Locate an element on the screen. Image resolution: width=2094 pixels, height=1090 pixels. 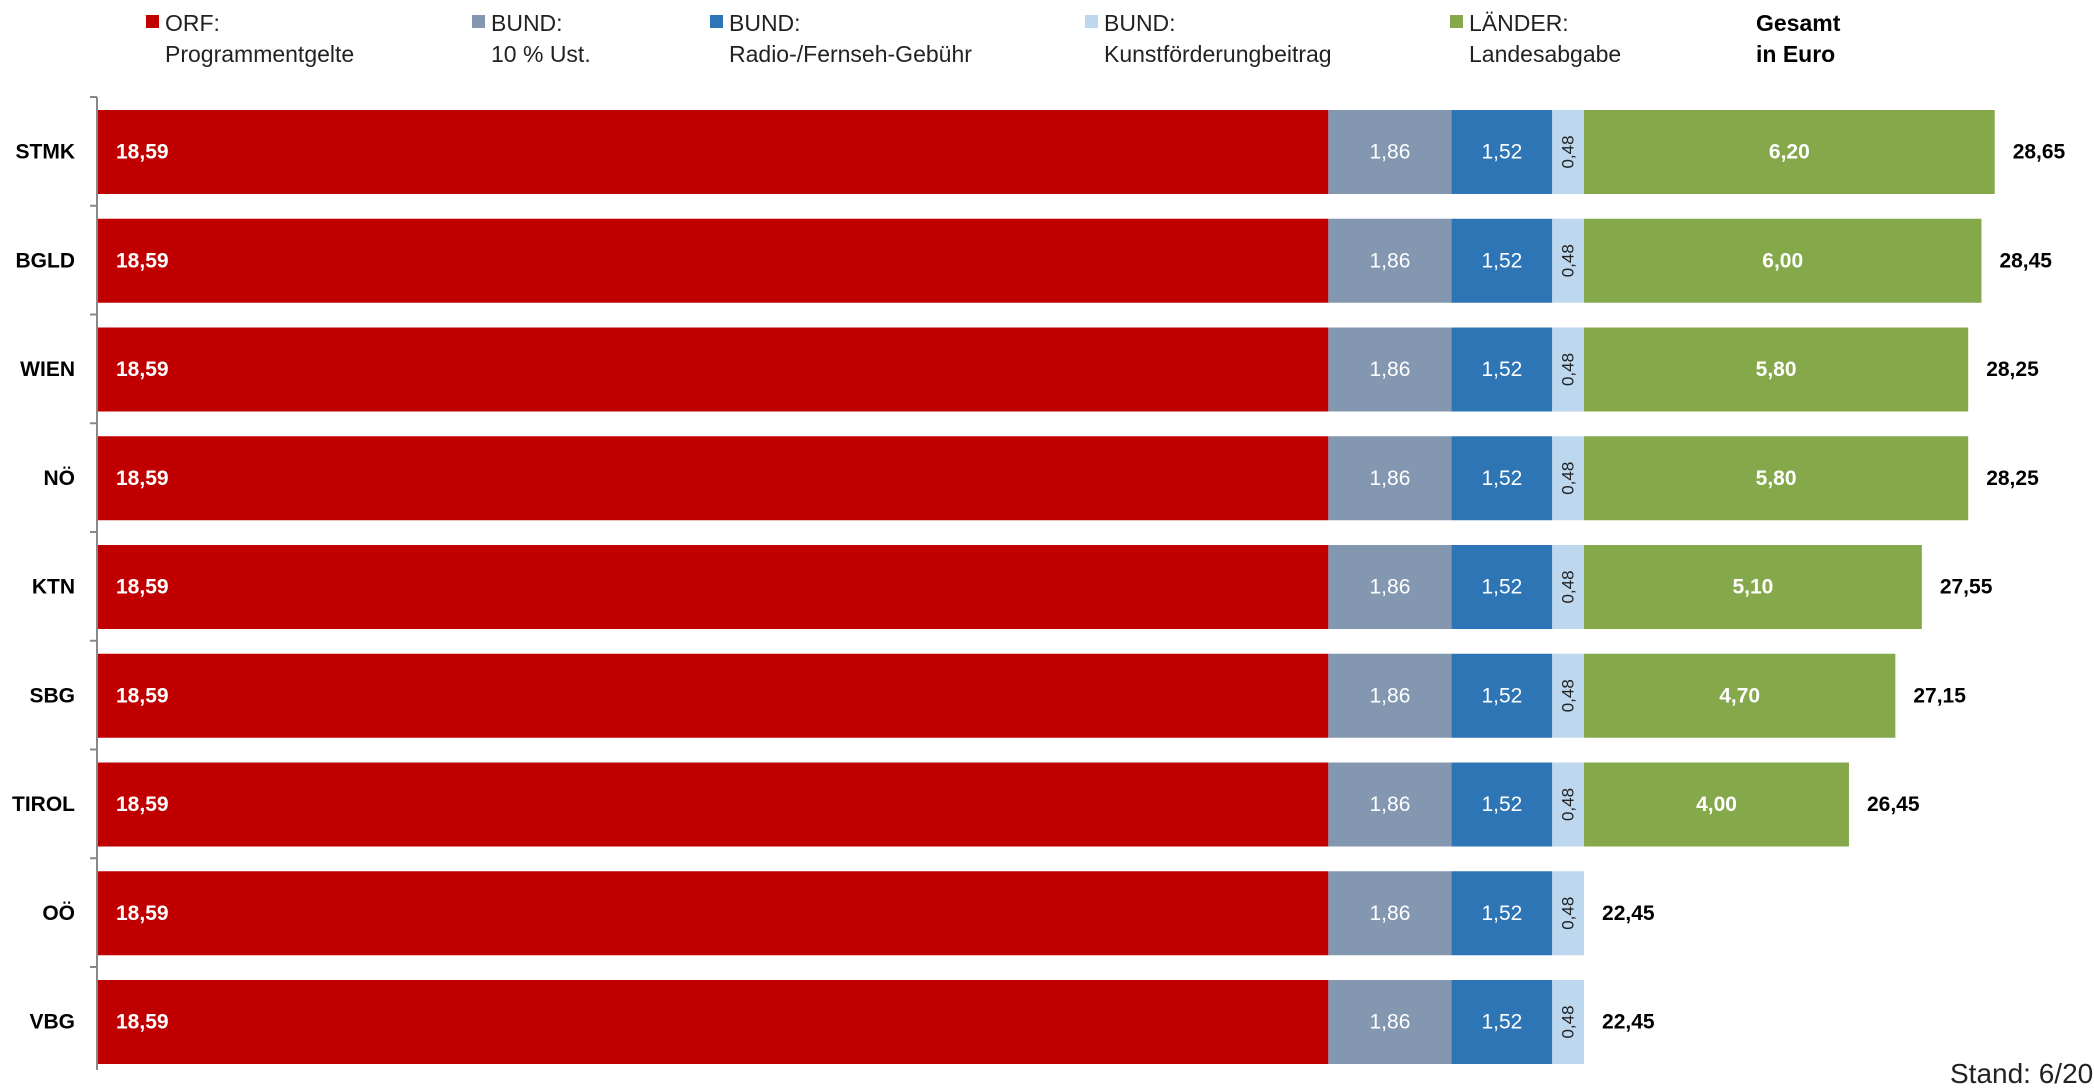
data-label-laender: 5,80 is located at coordinates (1776, 369).